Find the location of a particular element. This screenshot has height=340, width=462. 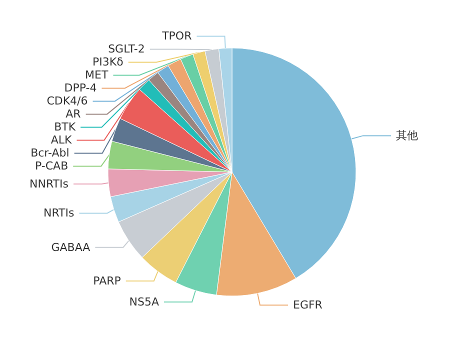

slice-label: Bcr-Abl is located at coordinates (50, 153).